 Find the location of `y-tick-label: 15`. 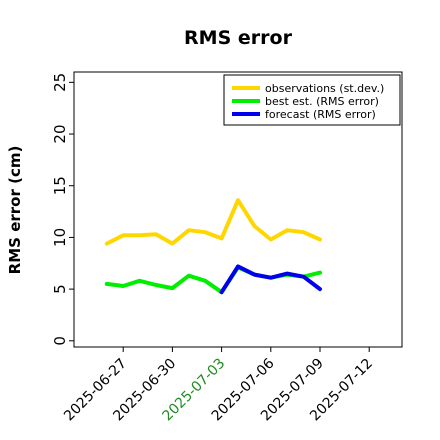

y-tick-label: 15 is located at coordinates (60, 185).